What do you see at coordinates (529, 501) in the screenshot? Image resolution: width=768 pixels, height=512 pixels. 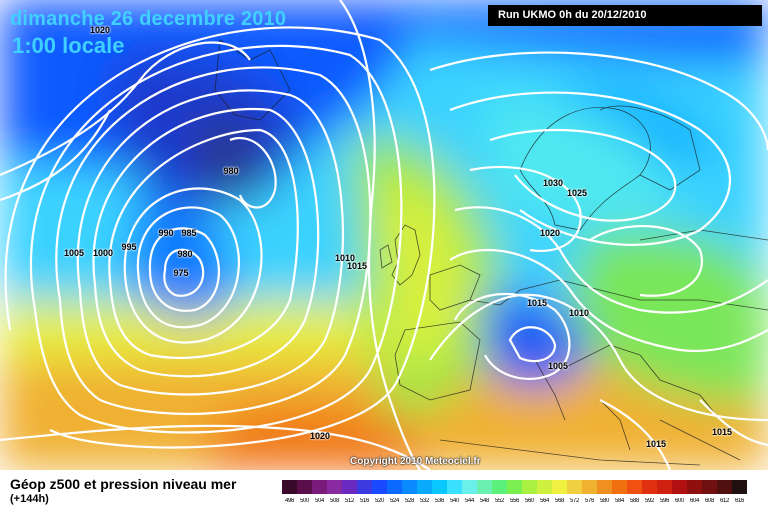 I see `scale-tick-label: 560` at bounding box center [529, 501].